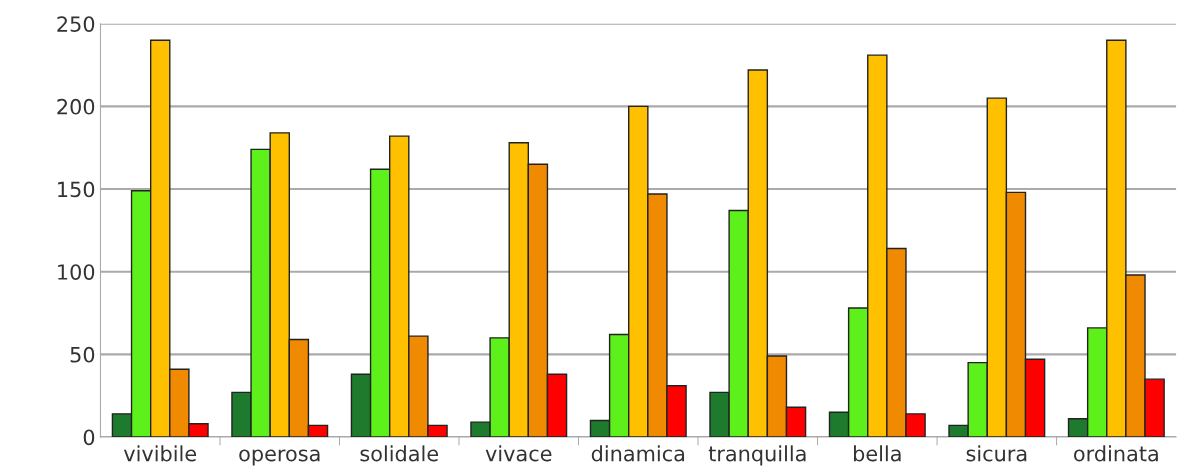  What do you see at coordinates (160, 453) in the screenshot?
I see `x-tick-label: vivibile` at bounding box center [160, 453].